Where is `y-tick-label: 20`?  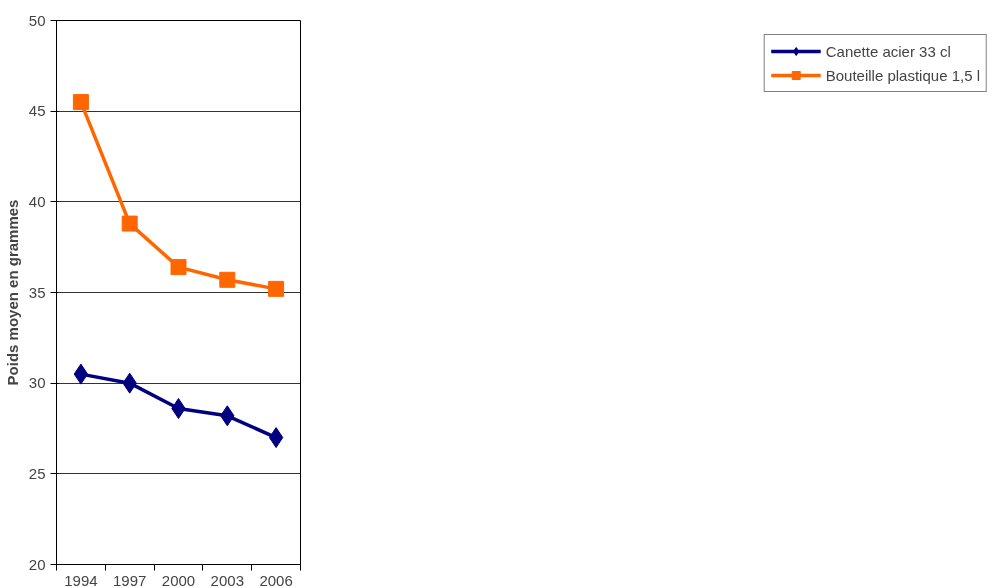
y-tick-label: 20 is located at coordinates (37, 564).